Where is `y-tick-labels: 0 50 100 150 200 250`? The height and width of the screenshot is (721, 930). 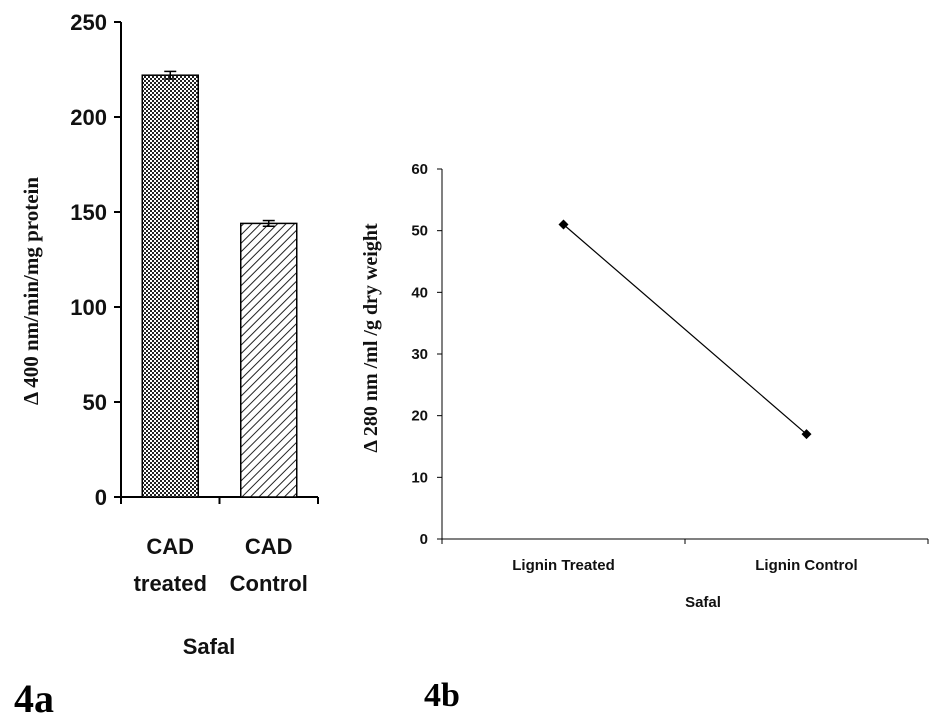 y-tick-labels: 0 50 100 150 200 250 is located at coordinates (88, 260).